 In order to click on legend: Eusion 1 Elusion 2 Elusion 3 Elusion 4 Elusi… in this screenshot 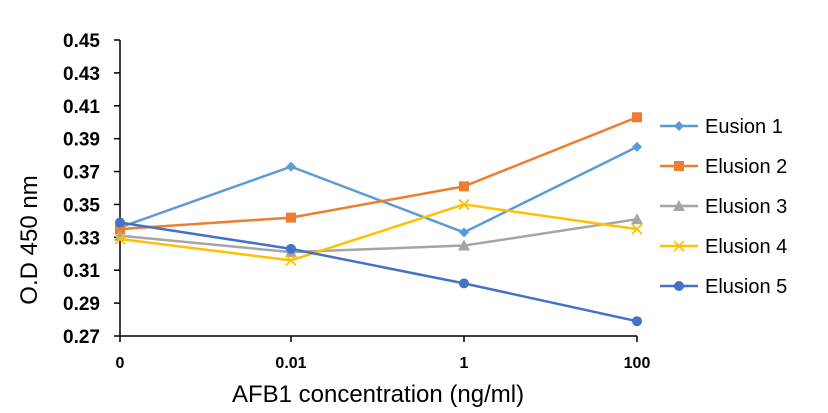, I will do `click(723, 207)`.